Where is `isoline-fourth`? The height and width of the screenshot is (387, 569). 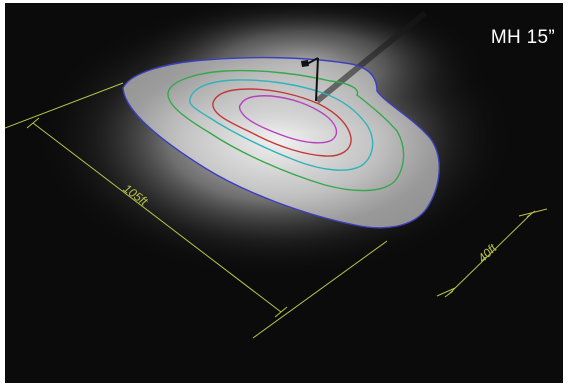 isoline-fourth is located at coordinates (282, 122).